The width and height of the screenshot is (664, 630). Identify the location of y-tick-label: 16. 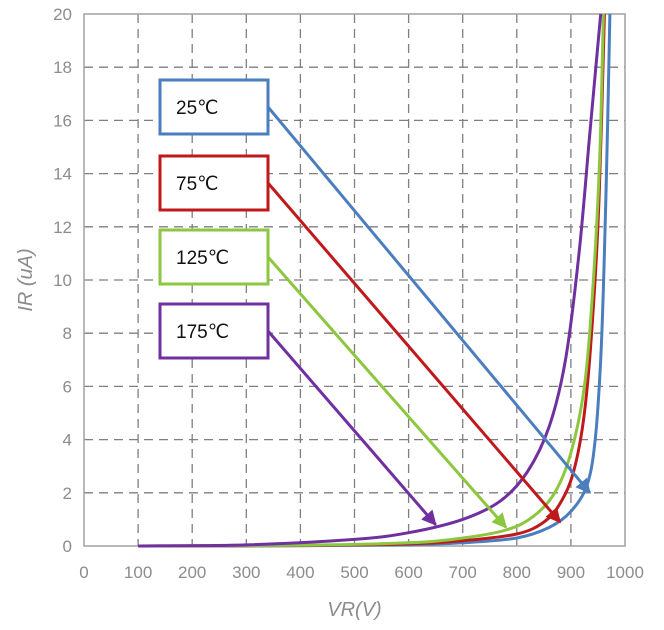
(62, 120).